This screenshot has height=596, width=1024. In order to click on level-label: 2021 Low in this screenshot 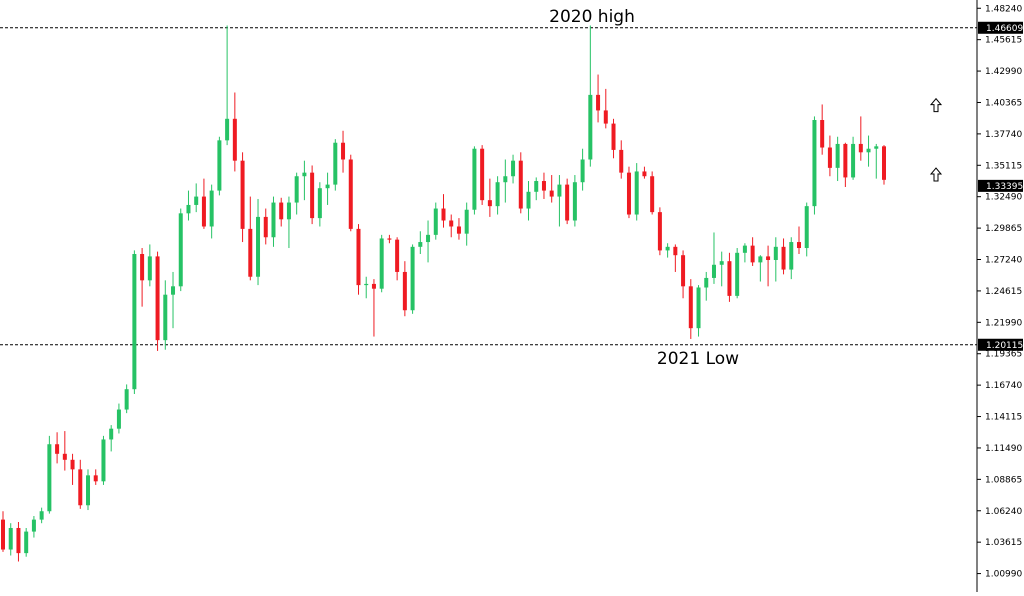, I will do `click(698, 359)`.